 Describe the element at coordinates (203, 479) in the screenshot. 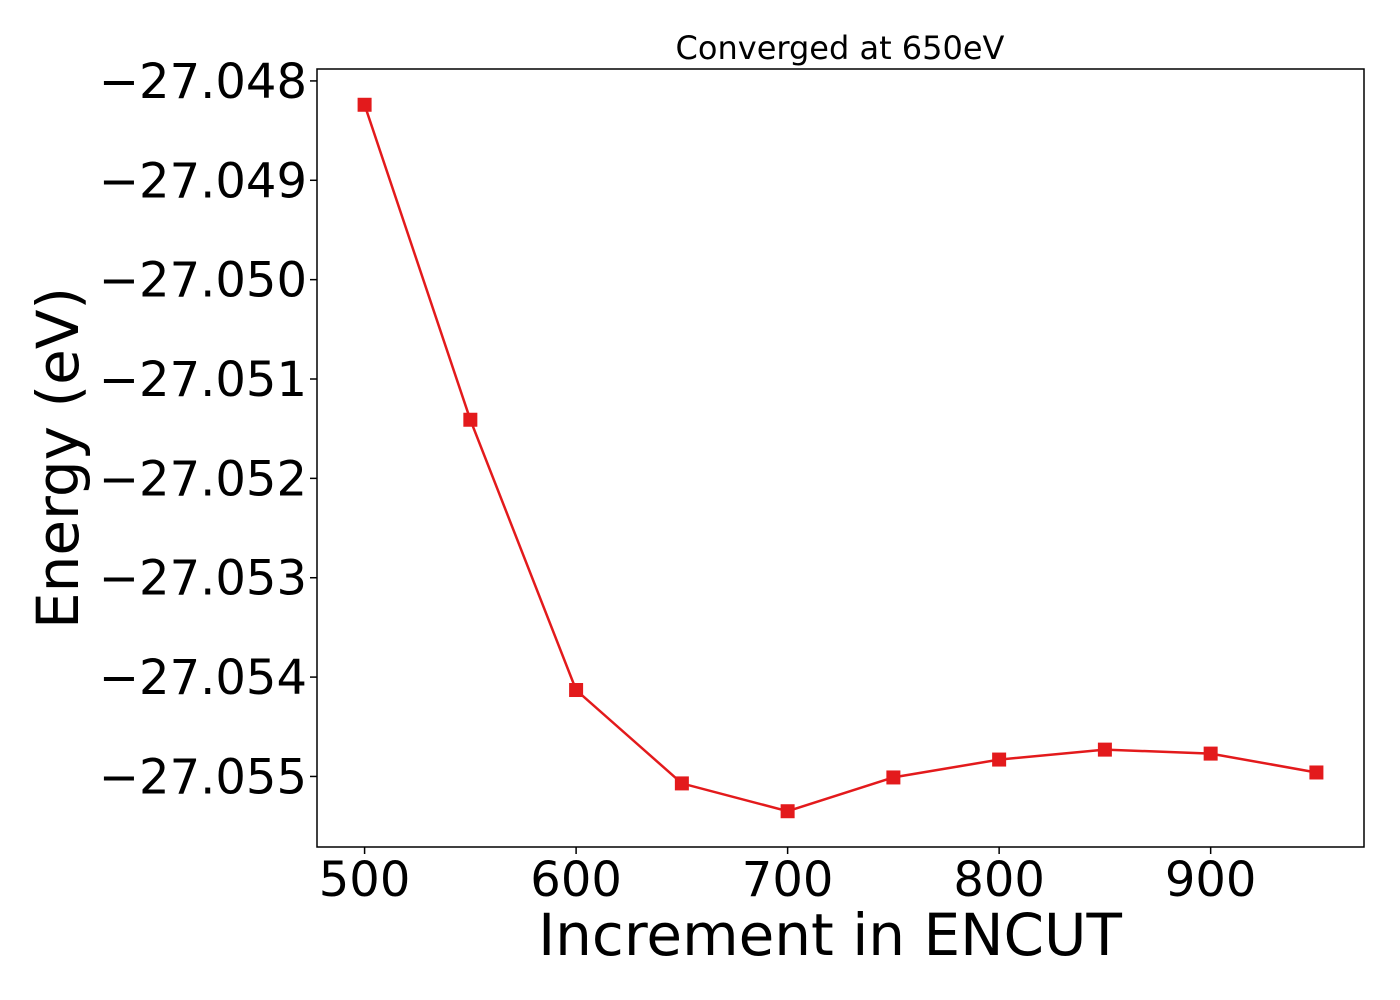

I see `y-tick-label: −27.052` at that location.